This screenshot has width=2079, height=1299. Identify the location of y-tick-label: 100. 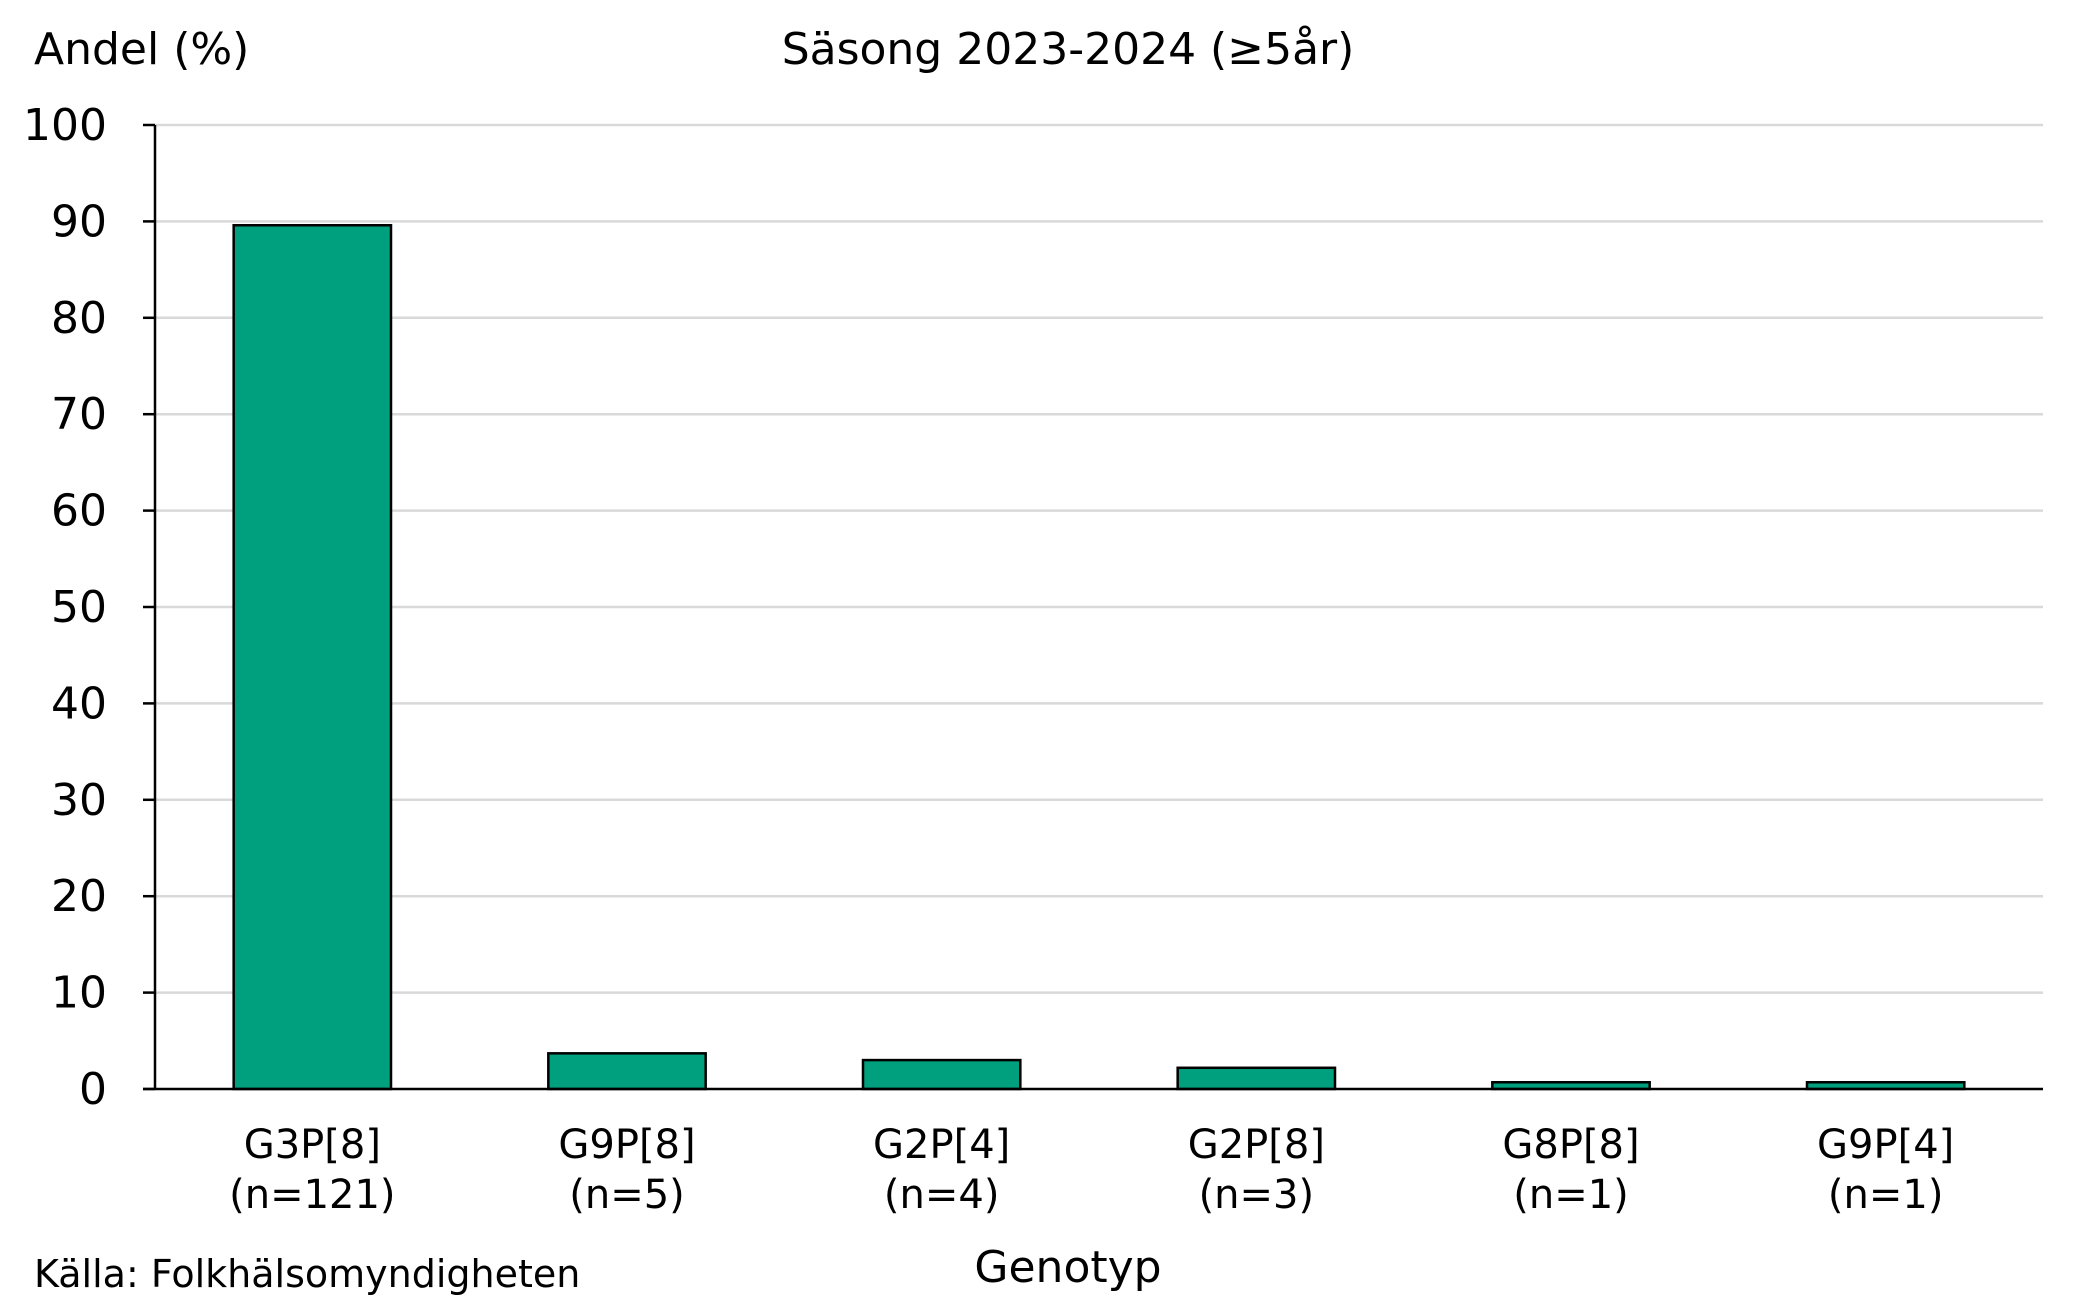
(65, 125).